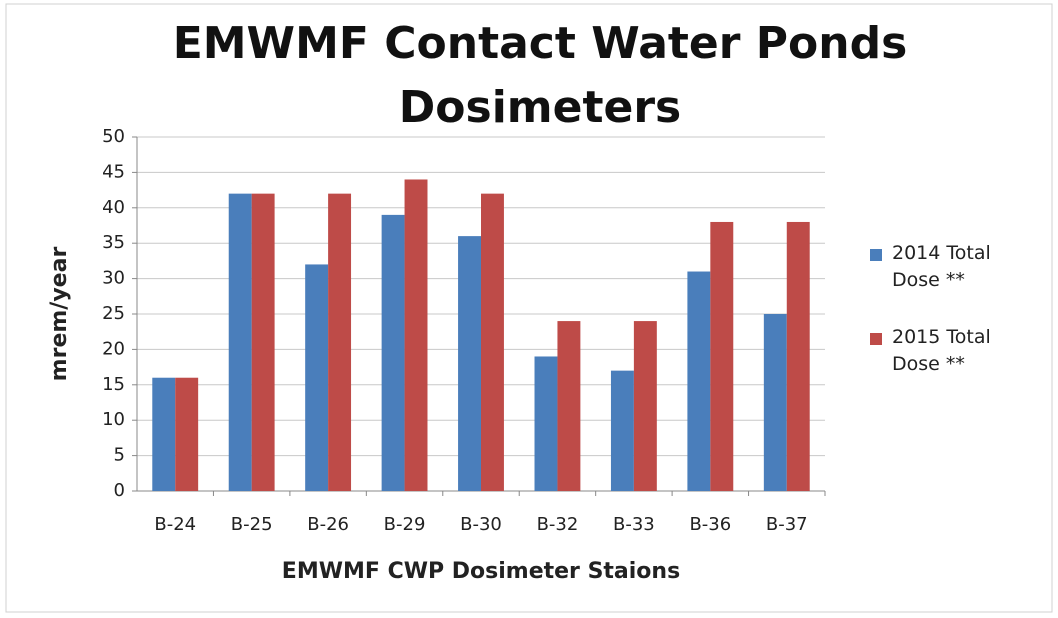 The image size is (1058, 618). Describe the element at coordinates (710, 524) in the screenshot. I see `x-tick-label: B-36` at that location.